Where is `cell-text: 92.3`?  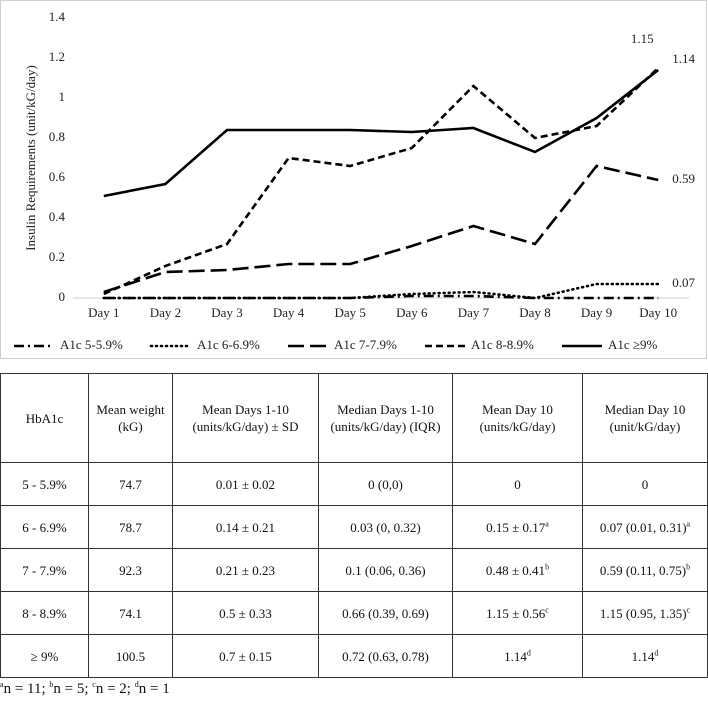 cell-text: 92.3 is located at coordinates (130, 570).